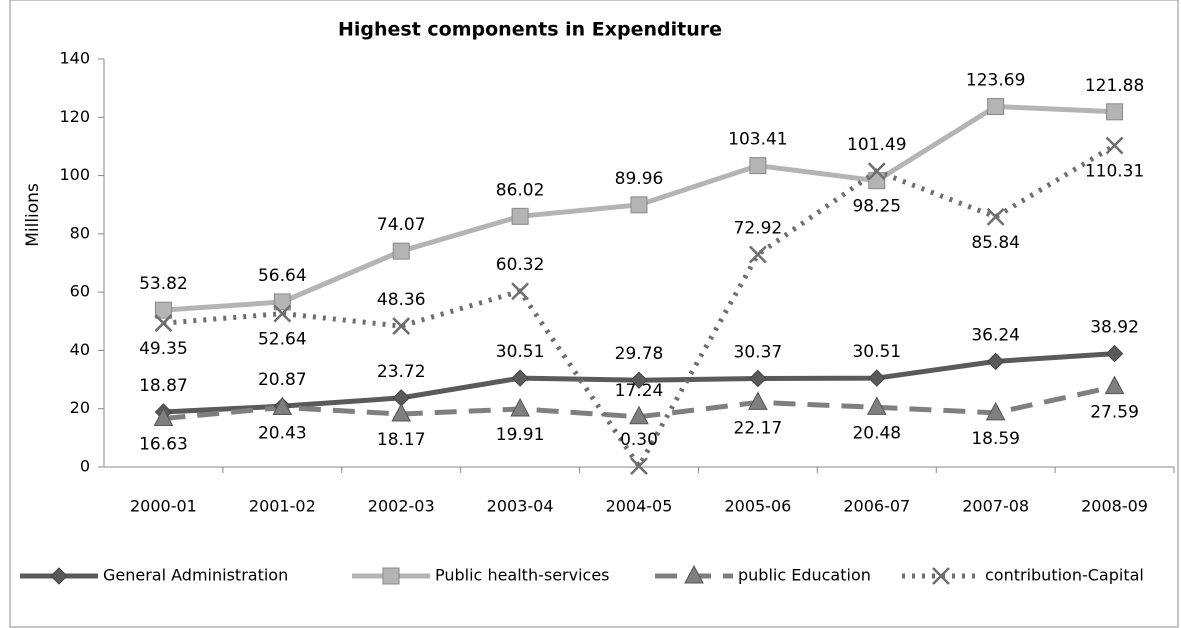  What do you see at coordinates (1114, 172) in the screenshot?
I see `data-label: 110.31` at bounding box center [1114, 172].